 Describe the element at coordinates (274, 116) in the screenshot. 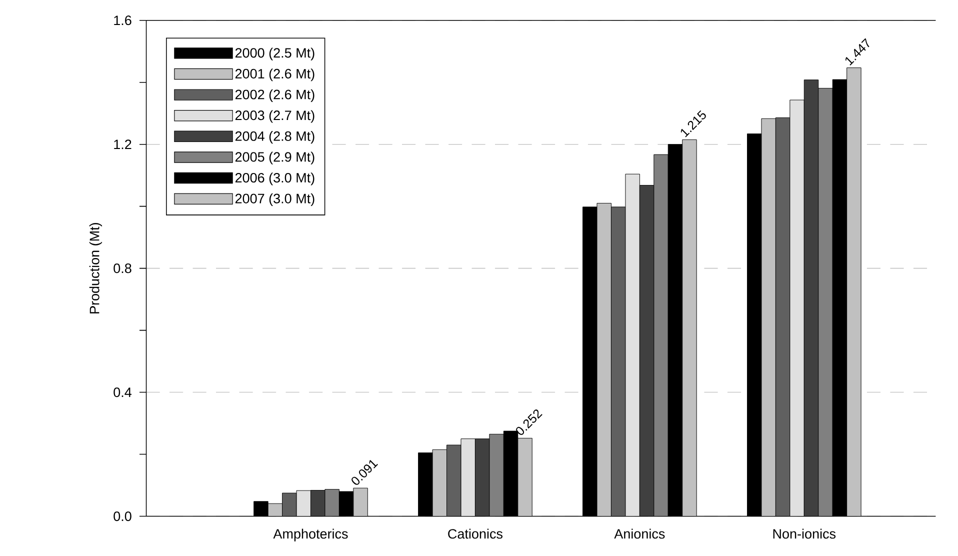

I see `legend-label: 2003 (2.7 Mt)` at that location.